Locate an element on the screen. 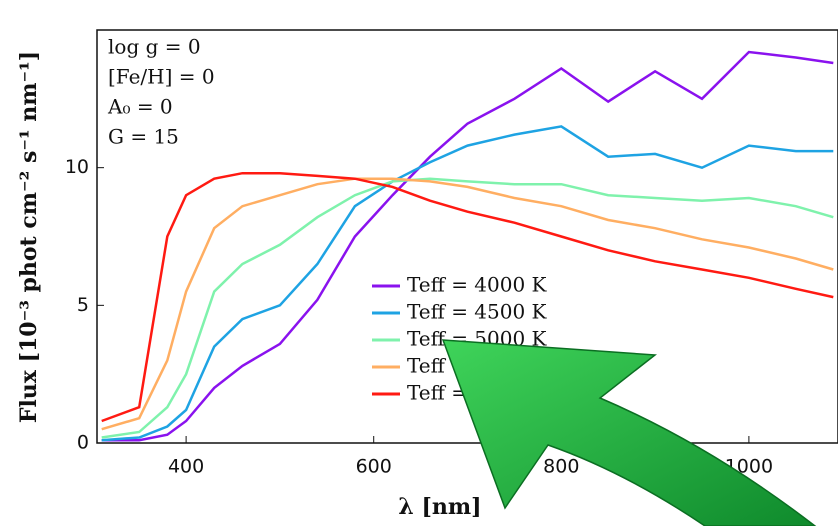 Image resolution: width=838 pixels, height=526 pixels. y-tick-label: 0 is located at coordinates (83, 443).